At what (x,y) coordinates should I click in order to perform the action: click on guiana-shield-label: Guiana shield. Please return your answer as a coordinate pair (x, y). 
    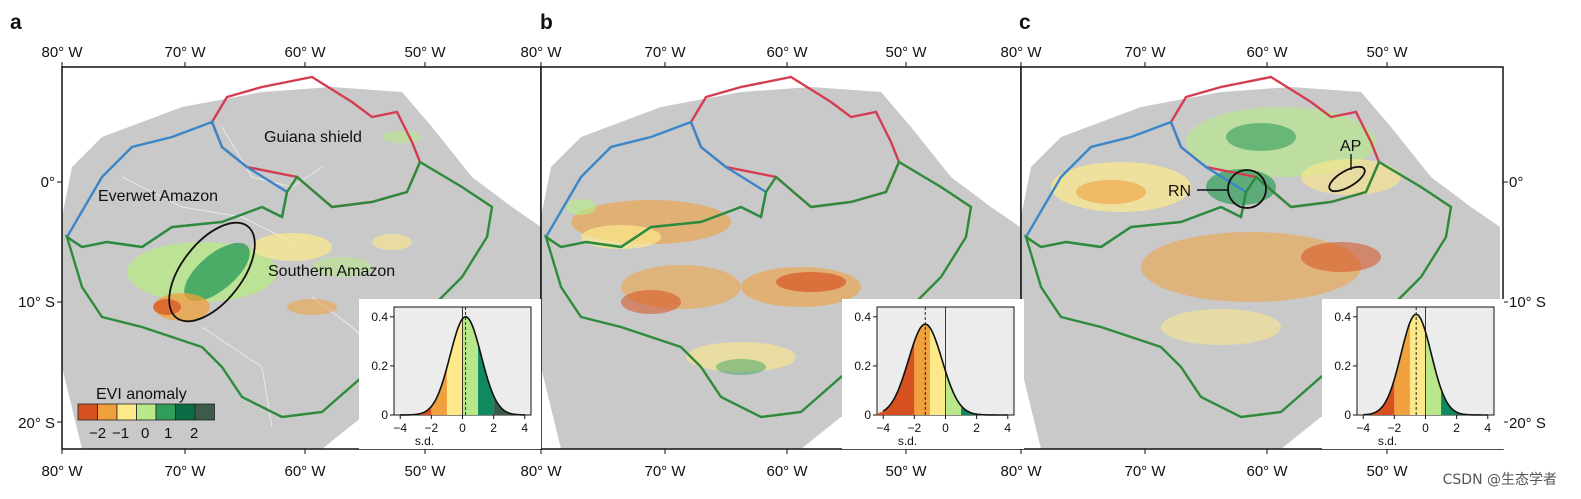
    Looking at the image, I should click on (313, 137).